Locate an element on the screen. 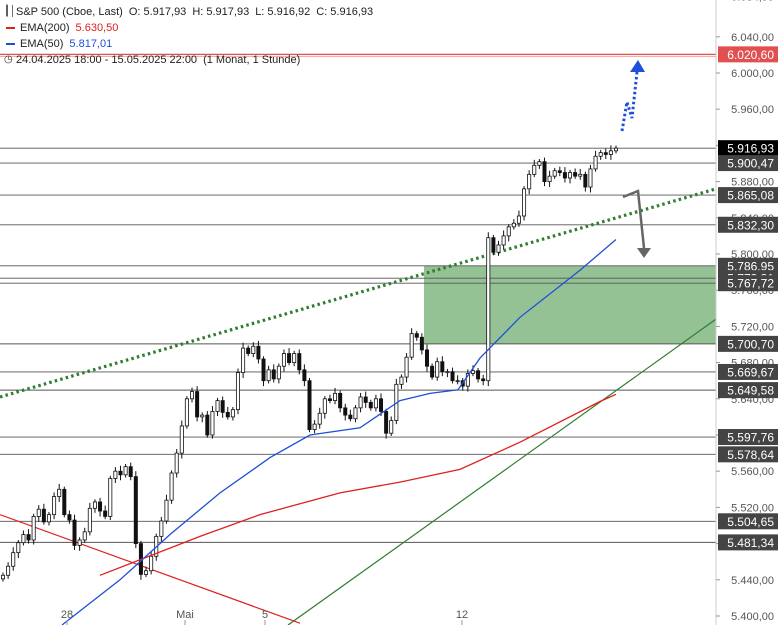 Image resolution: width=780 pixels, height=625 pixels. y-tick-label: 6.040,00 is located at coordinates (752, 38).